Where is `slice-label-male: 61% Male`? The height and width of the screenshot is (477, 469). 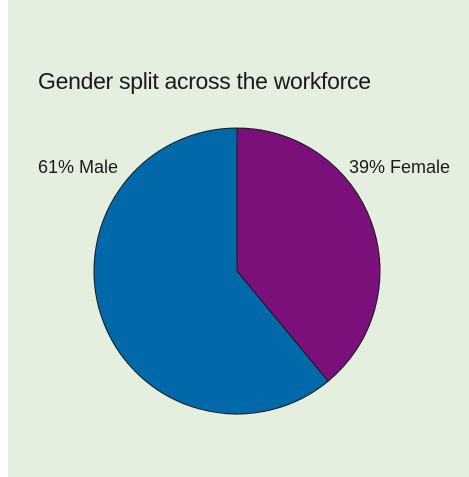
slice-label-male: 61% Male is located at coordinates (78, 167).